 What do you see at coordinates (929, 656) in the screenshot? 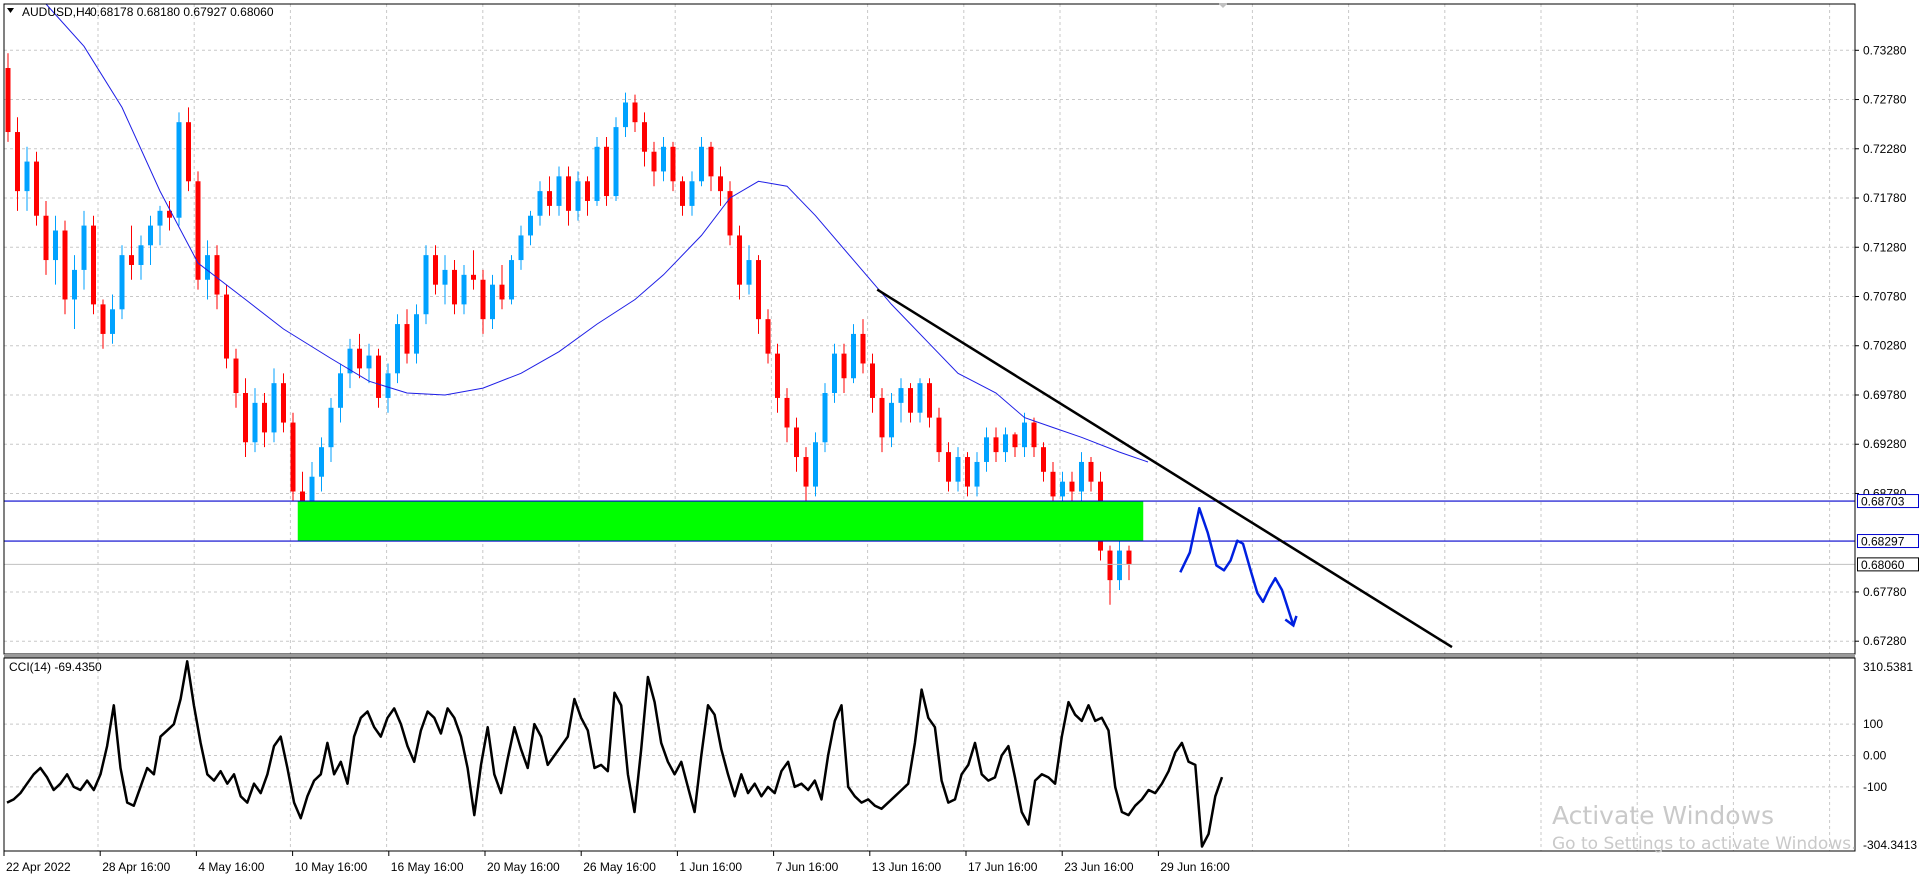
I see `panel-separator` at bounding box center [929, 656].